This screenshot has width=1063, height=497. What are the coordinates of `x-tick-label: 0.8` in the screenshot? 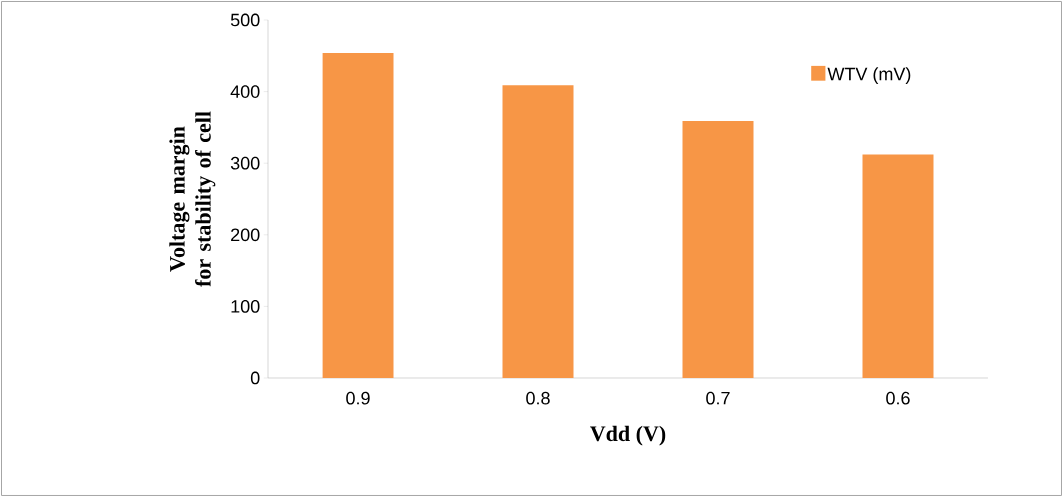 It's located at (538, 398).